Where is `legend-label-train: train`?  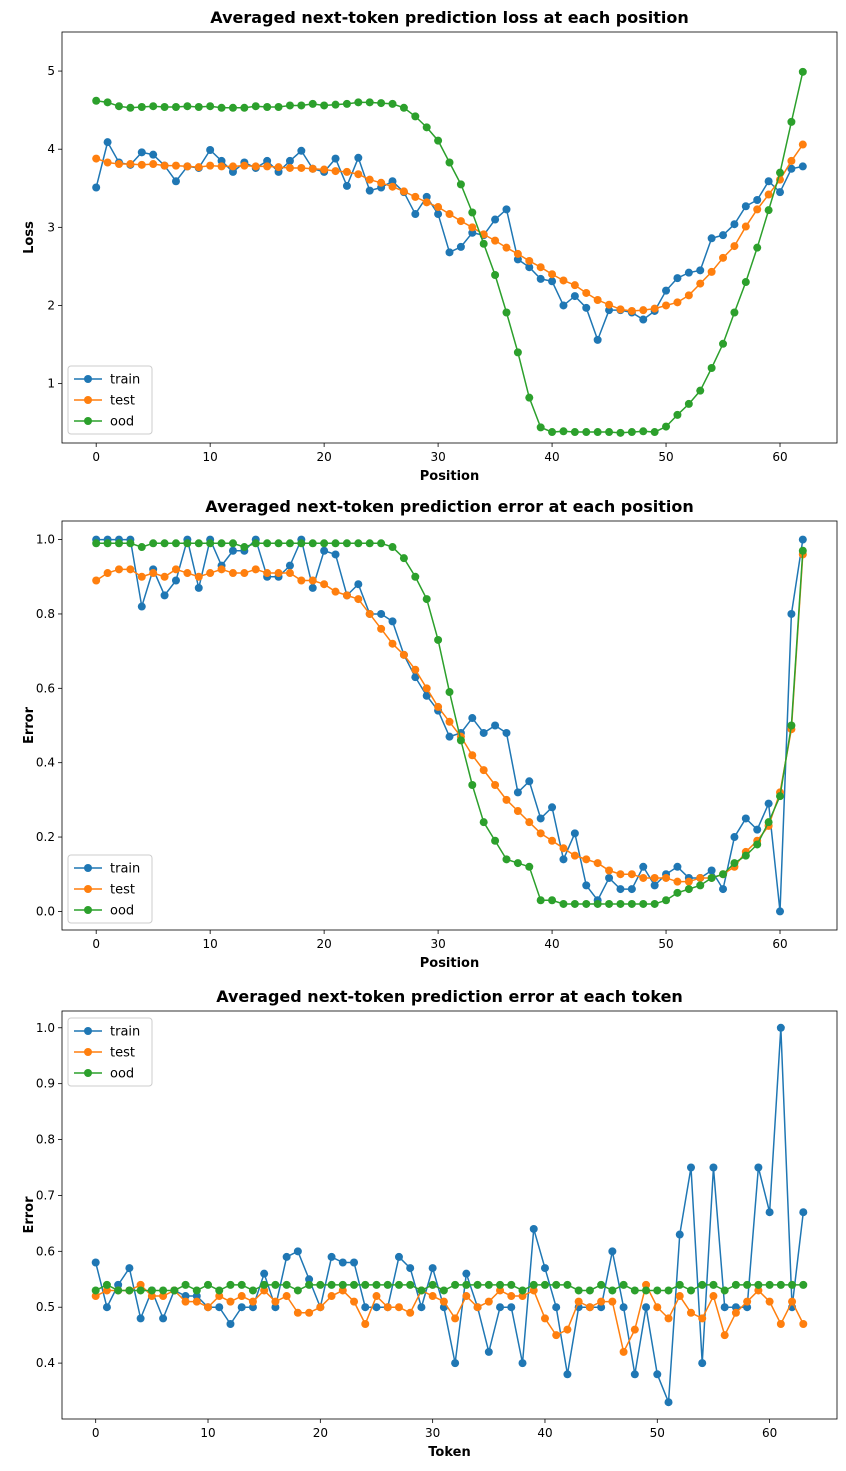
legend-label-train: train is located at coordinates (125, 1032).